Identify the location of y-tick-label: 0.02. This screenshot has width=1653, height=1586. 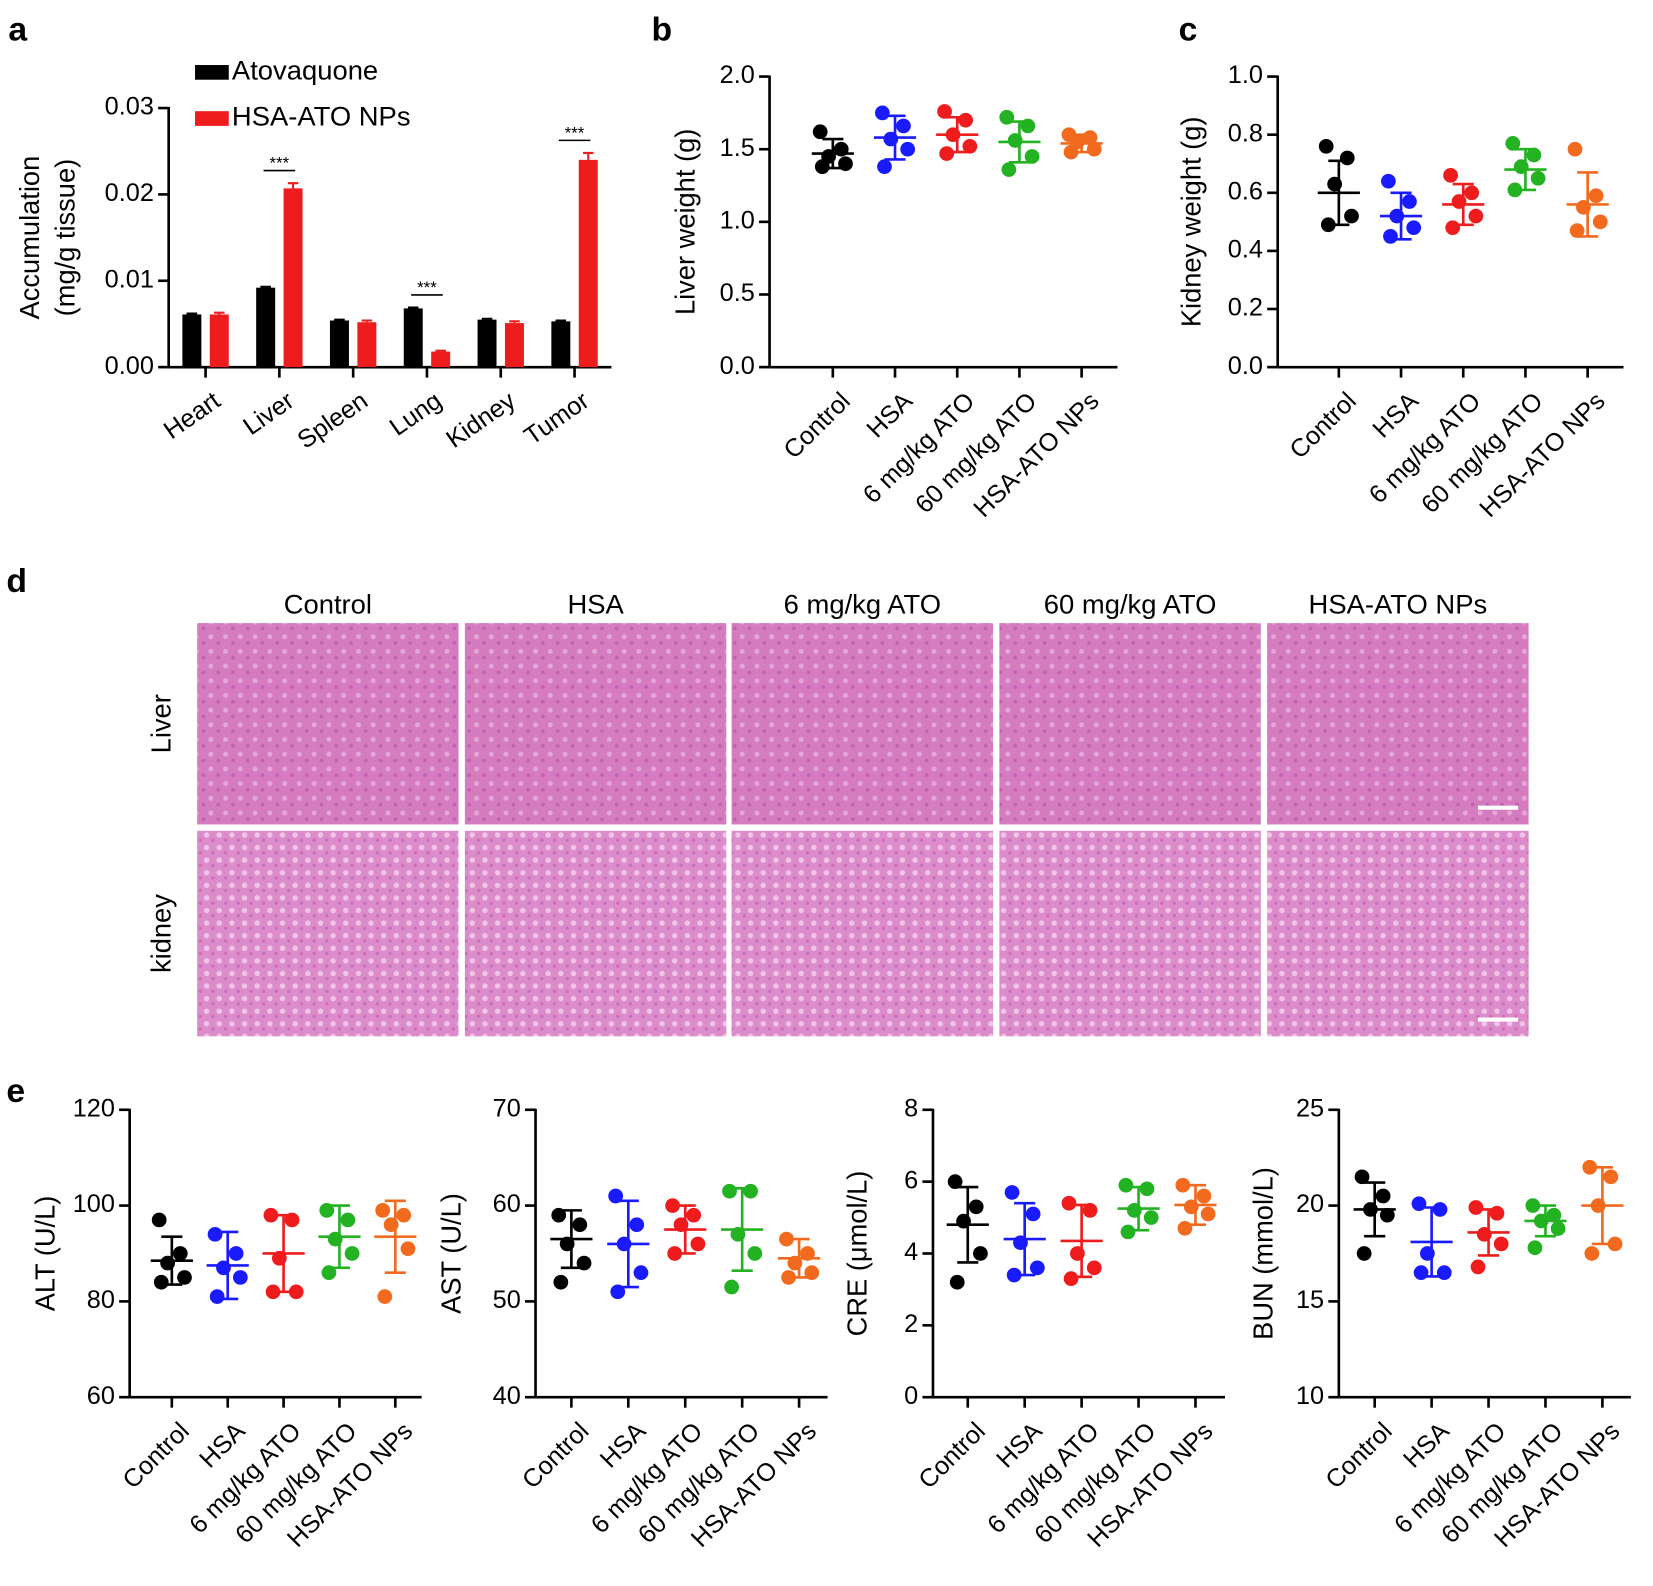
(129, 193).